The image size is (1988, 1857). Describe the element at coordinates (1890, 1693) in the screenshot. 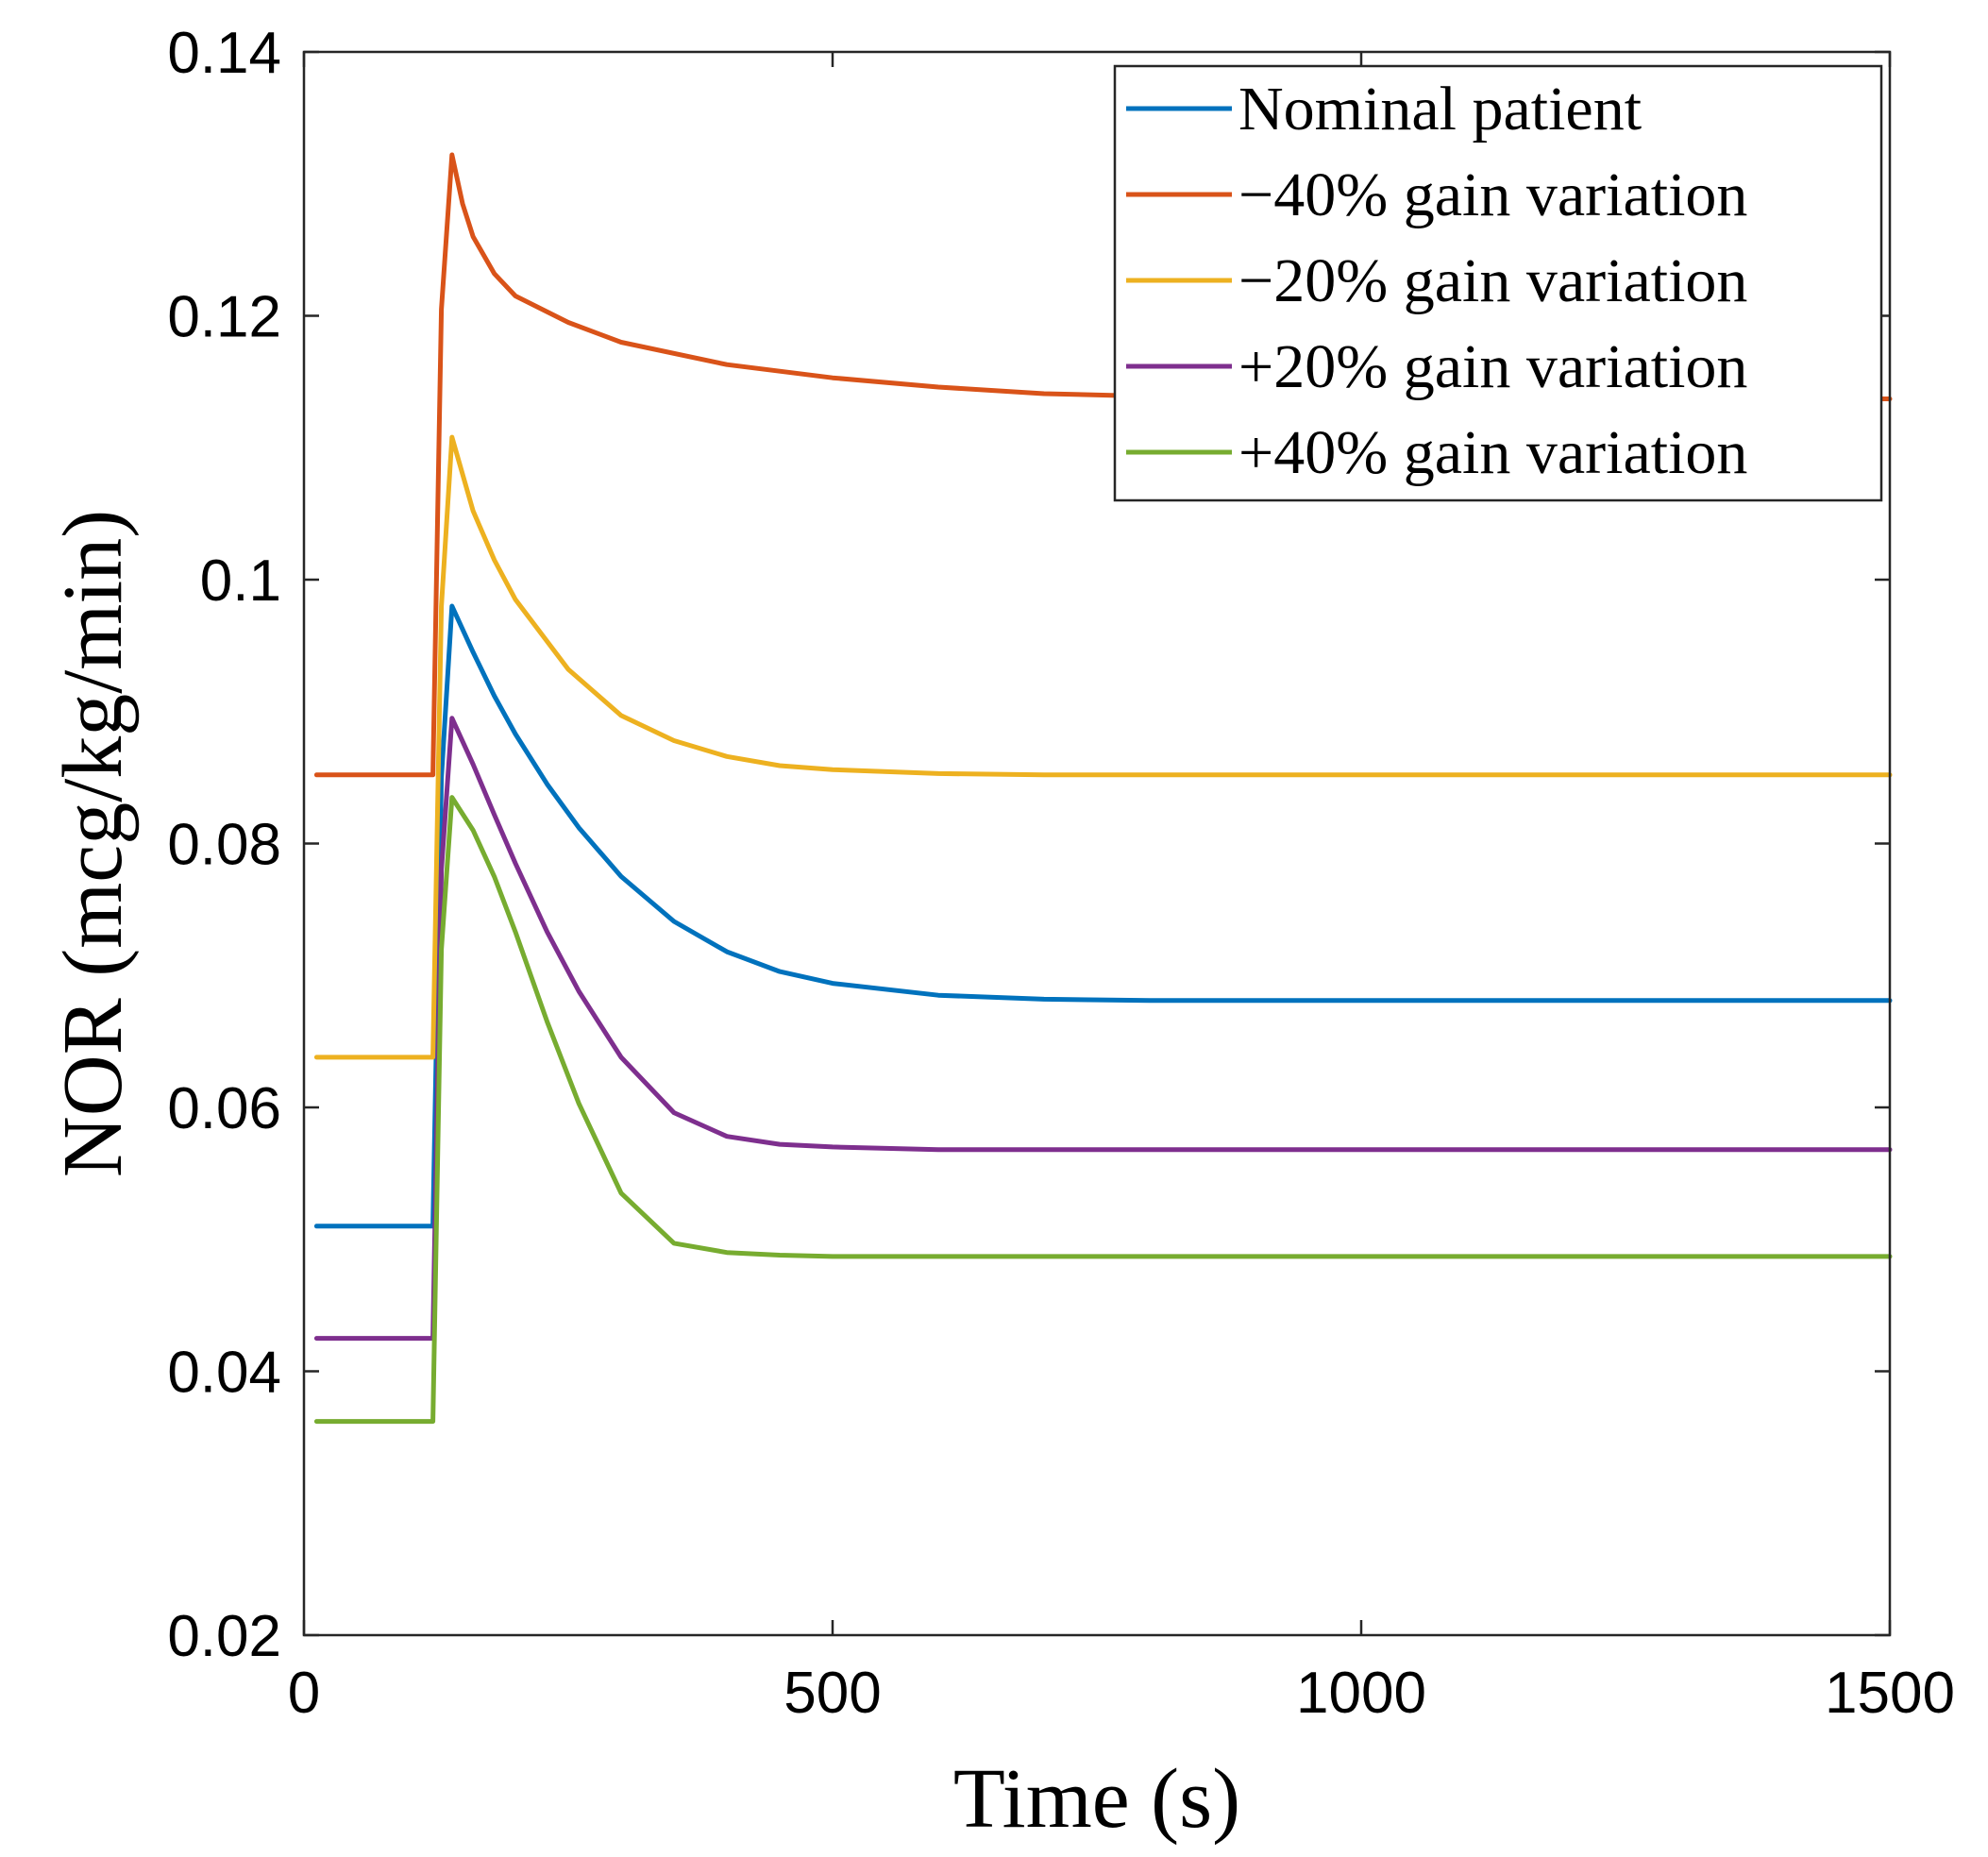

I see `x-tick-label: 1500` at that location.